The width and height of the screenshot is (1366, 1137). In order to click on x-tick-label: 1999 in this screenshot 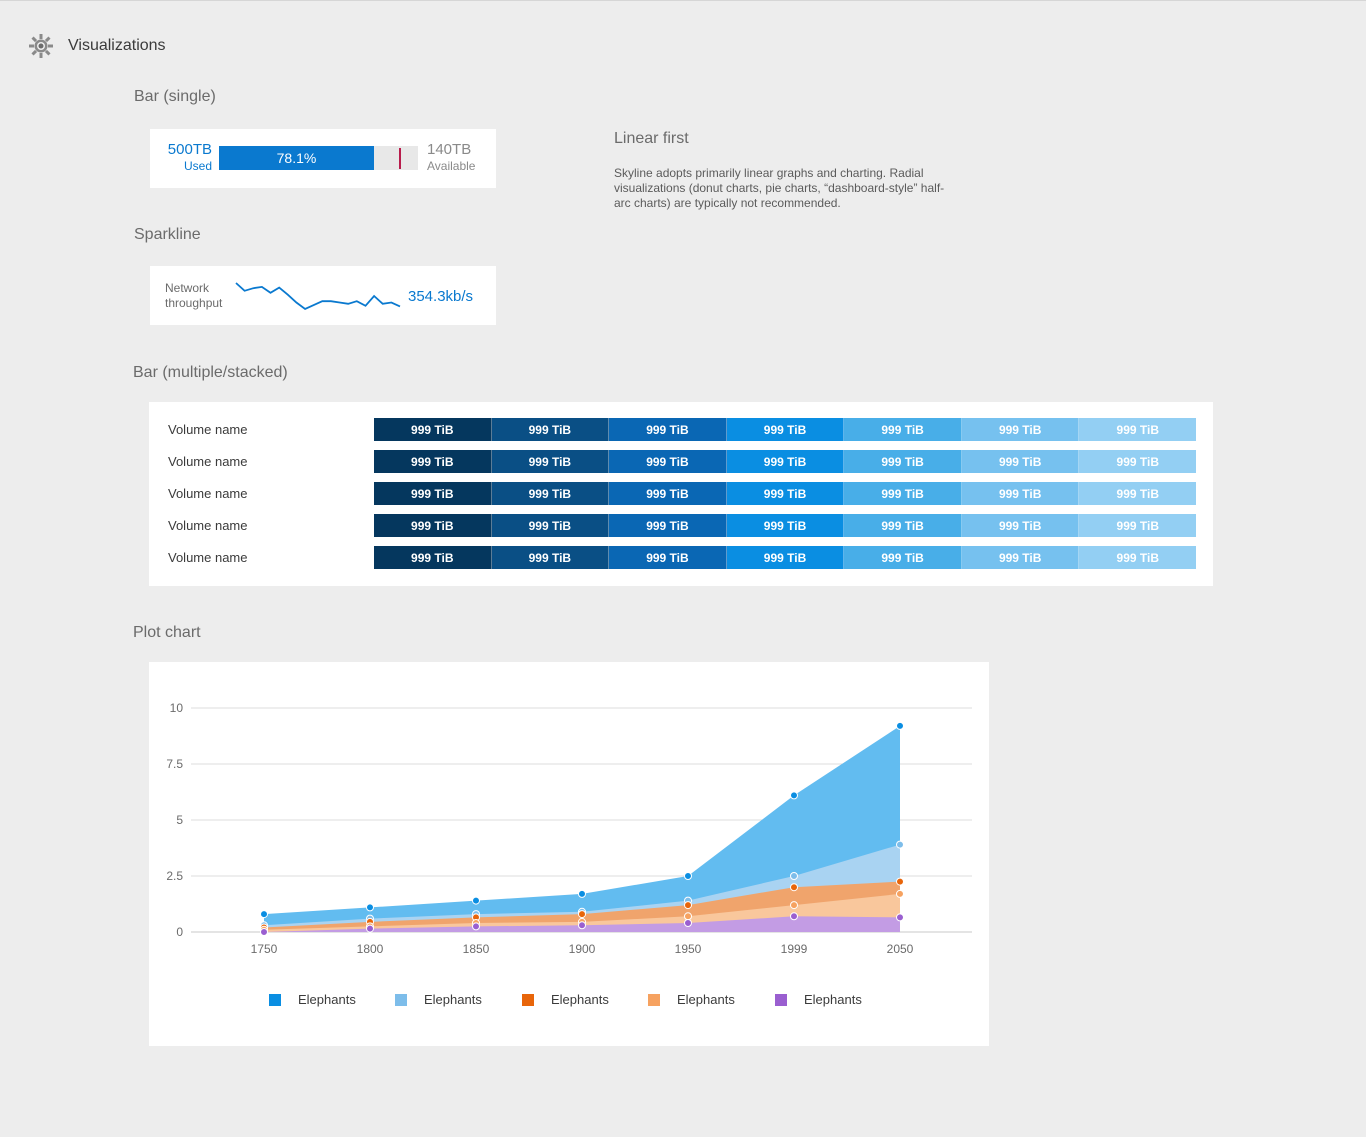, I will do `click(794, 949)`.